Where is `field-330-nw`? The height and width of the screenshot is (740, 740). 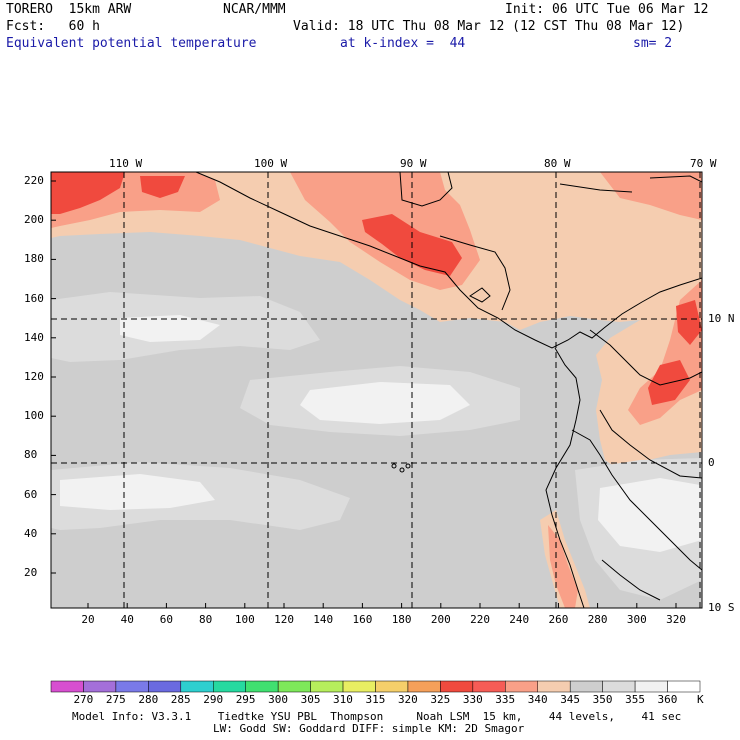
field-330-nw is located at coordinates (88, 193).